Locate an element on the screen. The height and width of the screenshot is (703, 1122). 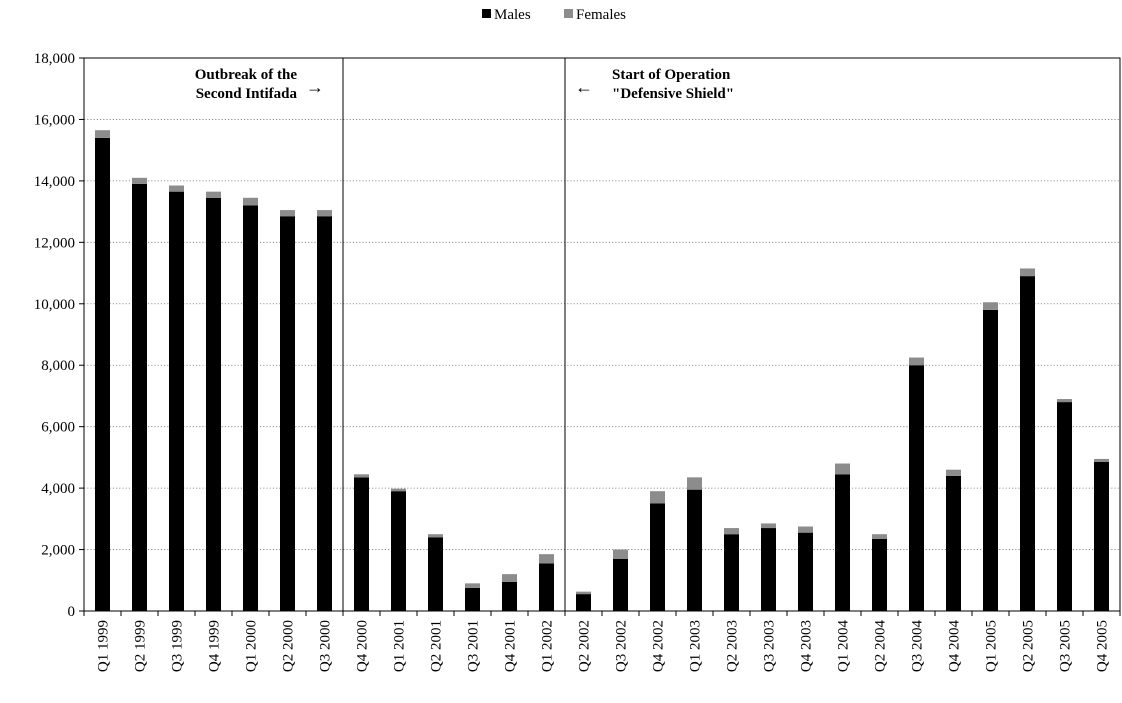
y-tick-label: 10,000 is located at coordinates (54, 305).